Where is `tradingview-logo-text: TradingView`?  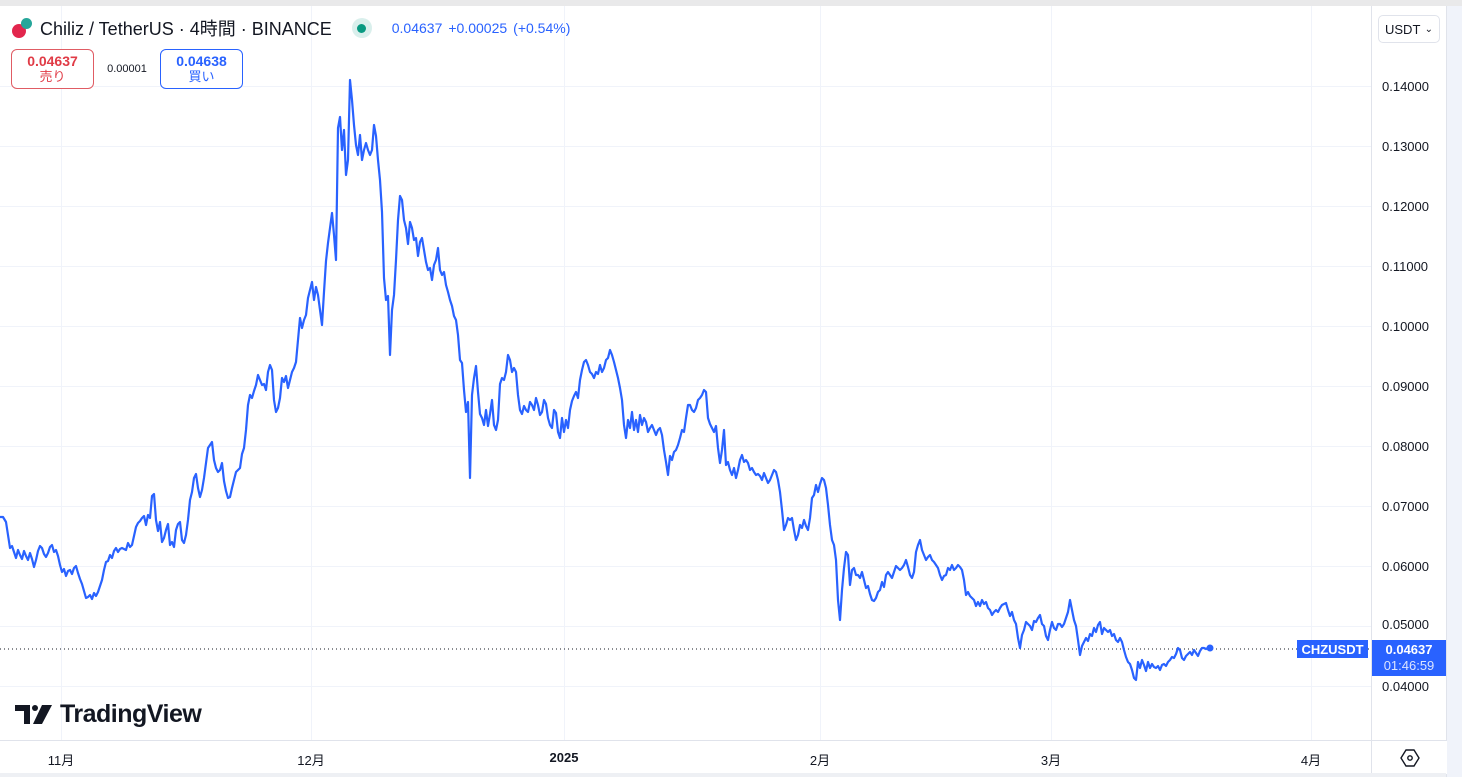
tradingview-logo-text: TradingView is located at coordinates (131, 714).